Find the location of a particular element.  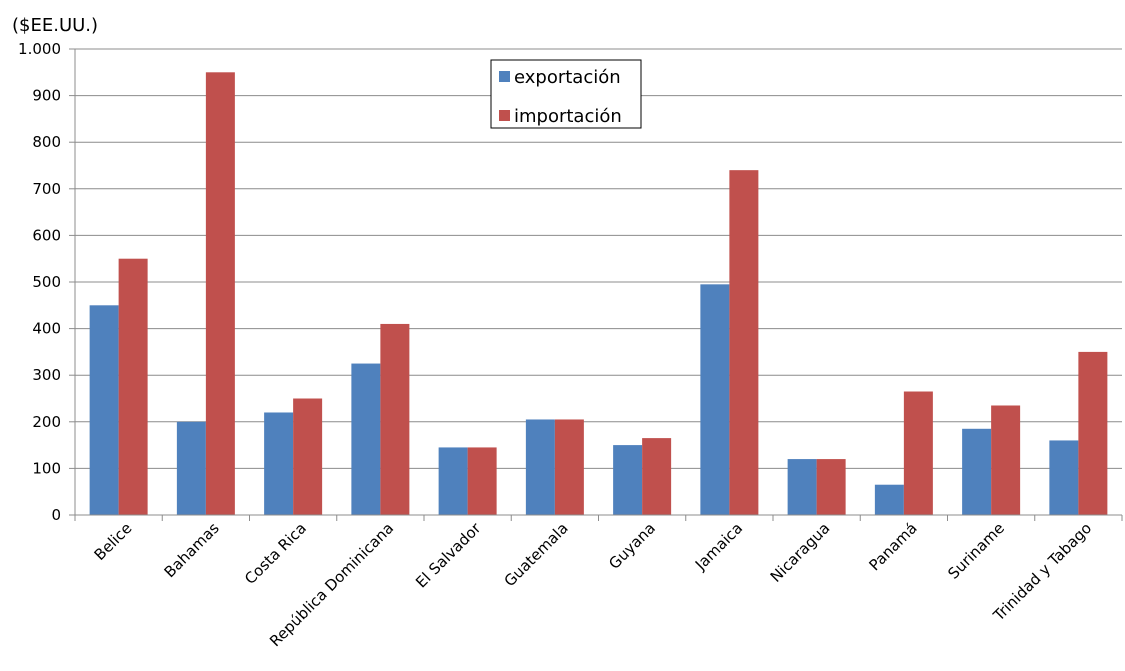

y-tick-label: 700 is located at coordinates (46, 189).